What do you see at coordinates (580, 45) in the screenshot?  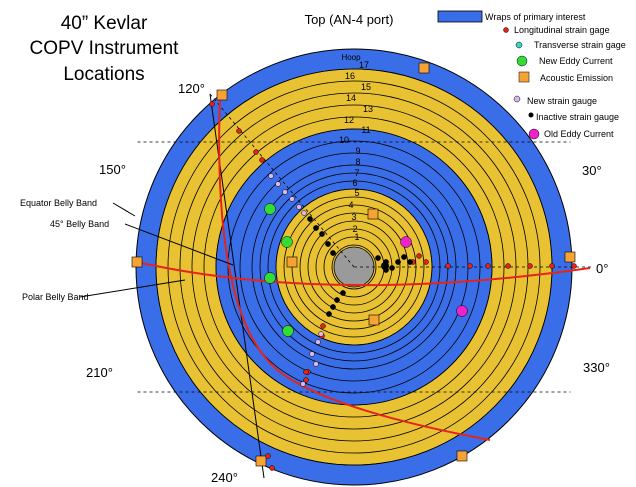 I see `legend-label-transverse: Transverse strain gage` at bounding box center [580, 45].